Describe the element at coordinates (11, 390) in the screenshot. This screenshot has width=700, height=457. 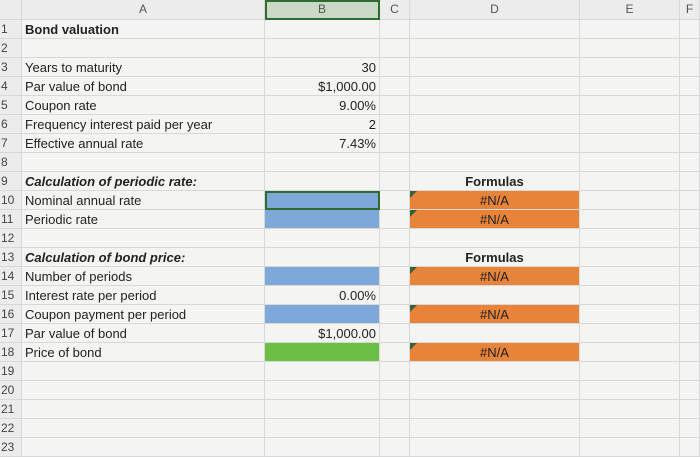
I see `row-number: 20` at that location.